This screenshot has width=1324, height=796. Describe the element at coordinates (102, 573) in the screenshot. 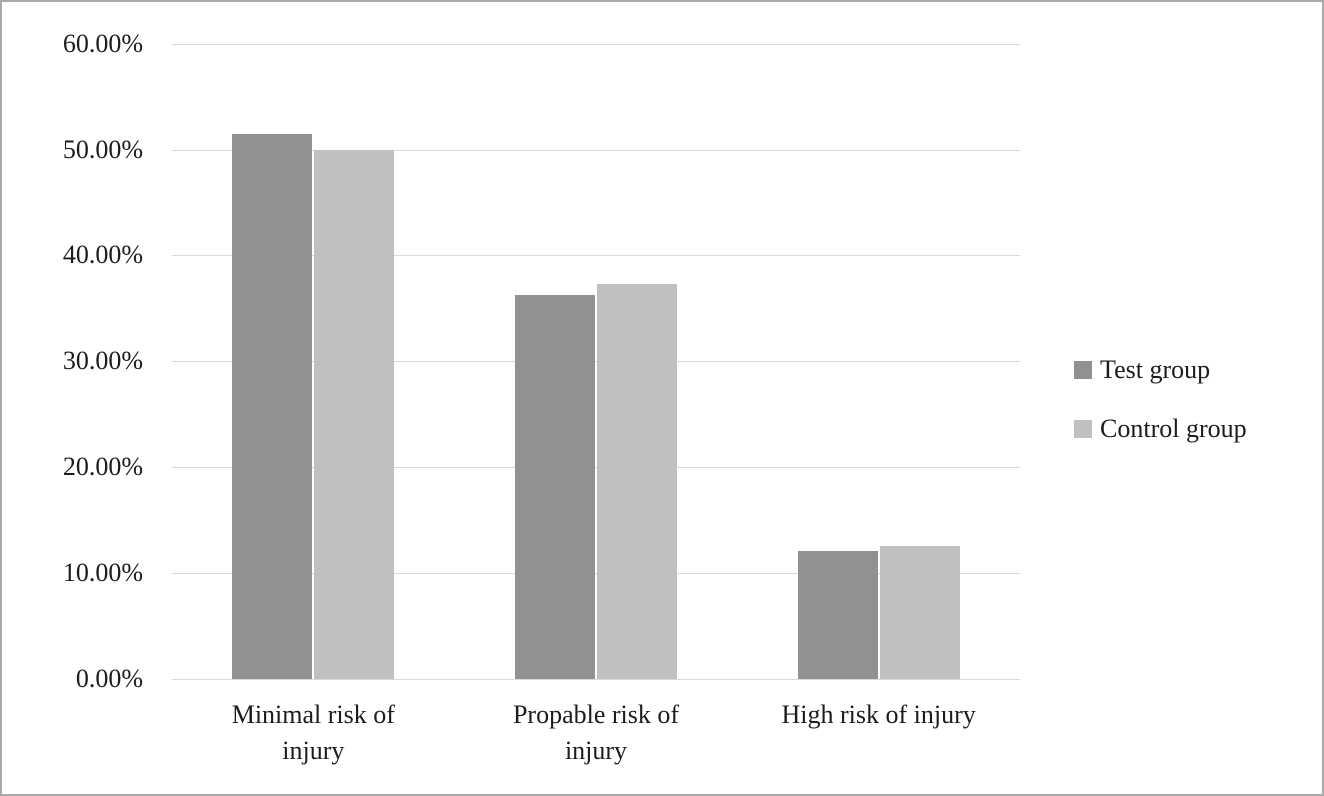

I see `y-axis-tick-label: 10.00%` at that location.